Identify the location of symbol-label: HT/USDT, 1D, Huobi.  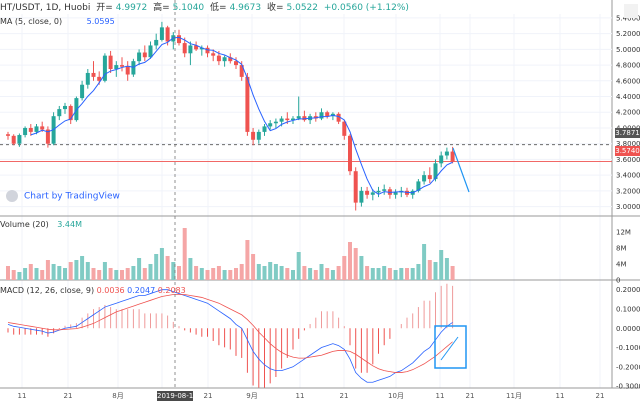
(45, 8).